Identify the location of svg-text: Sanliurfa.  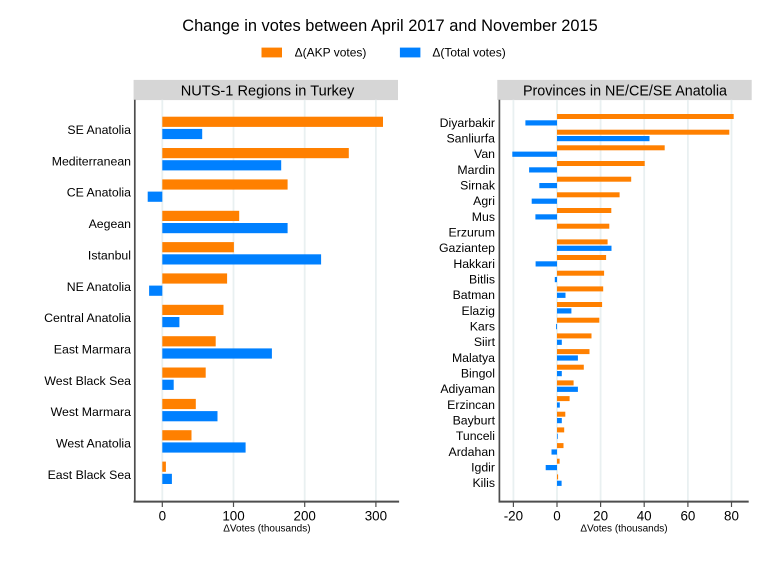
(470, 139).